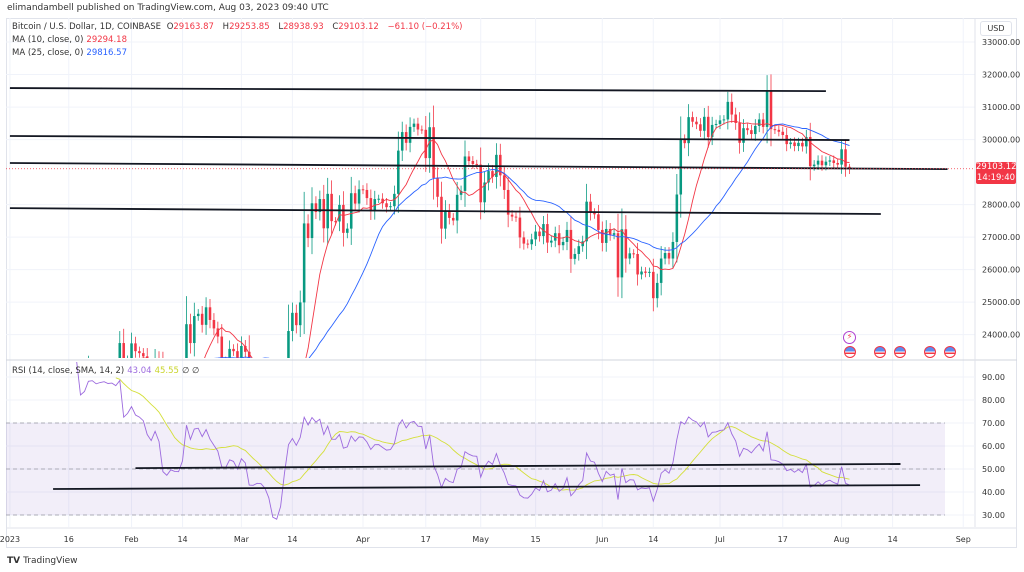 This screenshot has width=1024, height=572. What do you see at coordinates (480, 539) in the screenshot?
I see `x-tick-label: May` at bounding box center [480, 539].